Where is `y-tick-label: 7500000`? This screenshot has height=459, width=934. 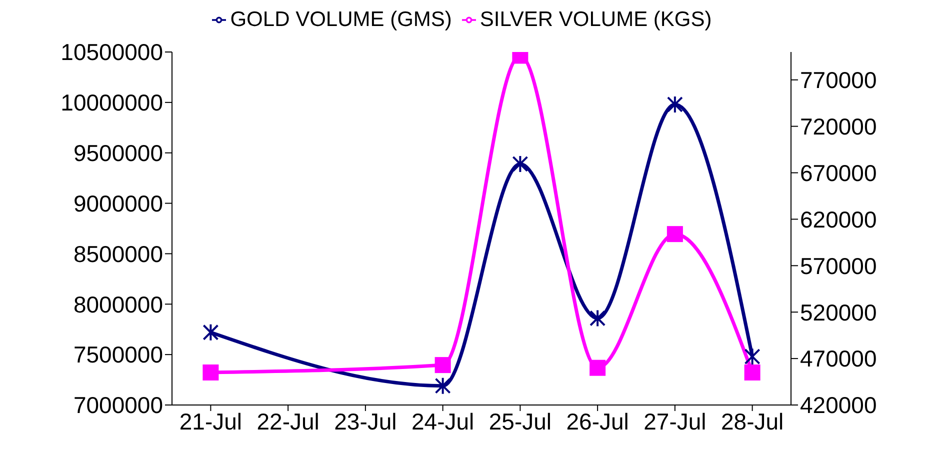
y-tick-label: 7500000 is located at coordinates (118, 355).